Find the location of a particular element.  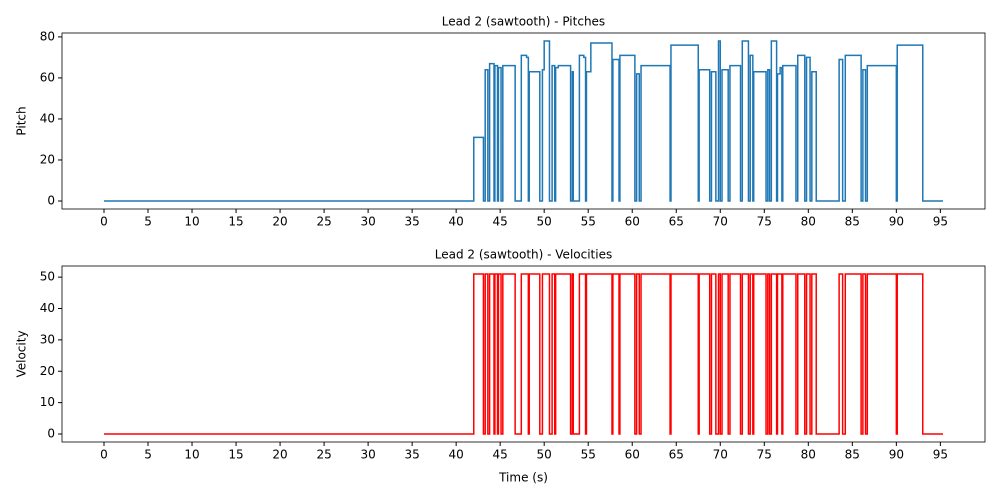

y-tick-label: 10 is located at coordinates (47, 402).